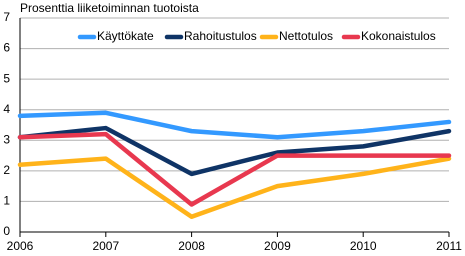 This screenshot has width=465, height=256. I want to click on legend-label: Käyttökate, so click(125, 36).